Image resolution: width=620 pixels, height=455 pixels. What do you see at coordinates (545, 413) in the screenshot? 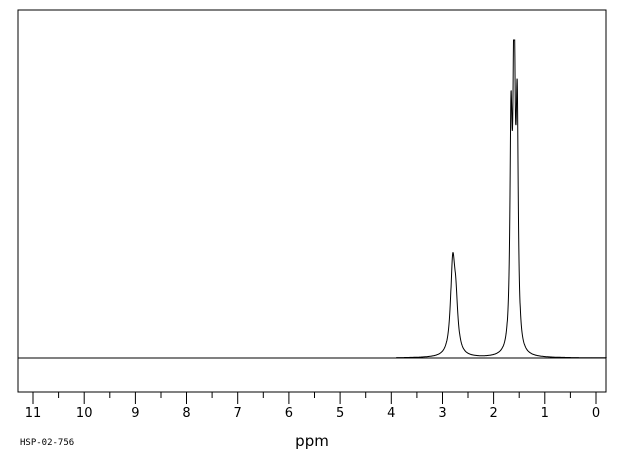
I see `tick-label: 1` at bounding box center [545, 413].